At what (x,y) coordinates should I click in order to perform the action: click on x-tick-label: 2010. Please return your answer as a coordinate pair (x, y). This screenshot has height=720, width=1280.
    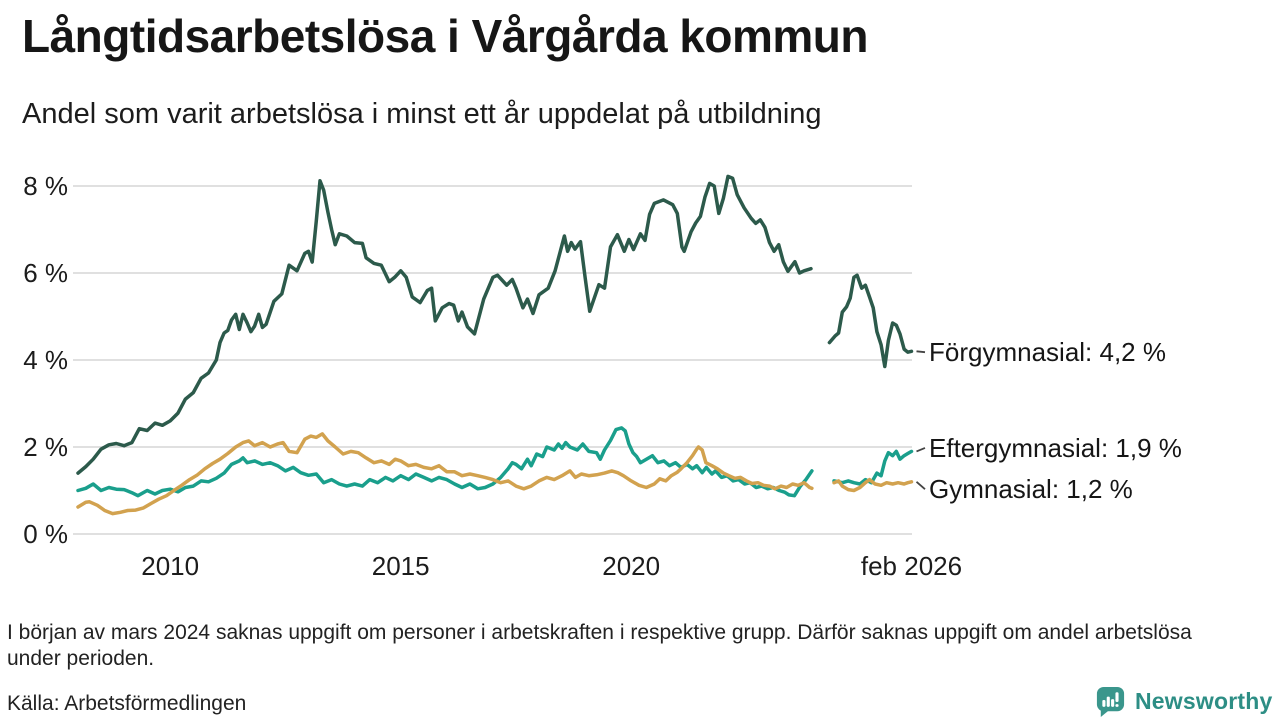
    Looking at the image, I should click on (170, 566).